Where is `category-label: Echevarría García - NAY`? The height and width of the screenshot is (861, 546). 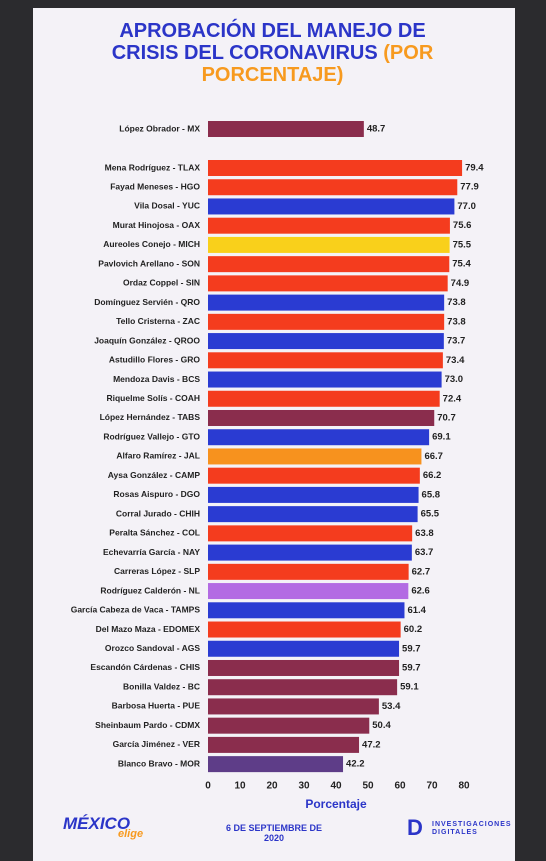
category-label: Echevarría García - NAY is located at coordinates (151, 552).